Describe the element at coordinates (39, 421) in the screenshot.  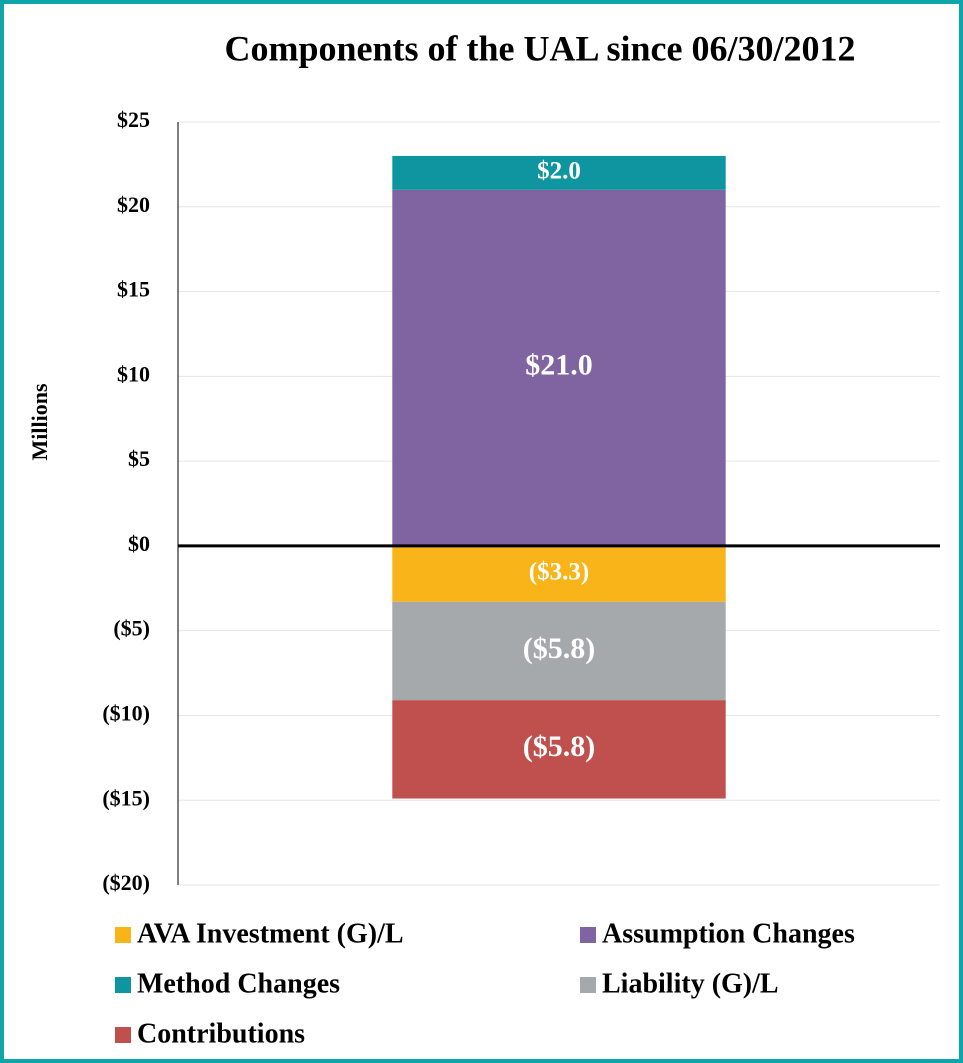
I see `y-axis-label: Millions` at that location.